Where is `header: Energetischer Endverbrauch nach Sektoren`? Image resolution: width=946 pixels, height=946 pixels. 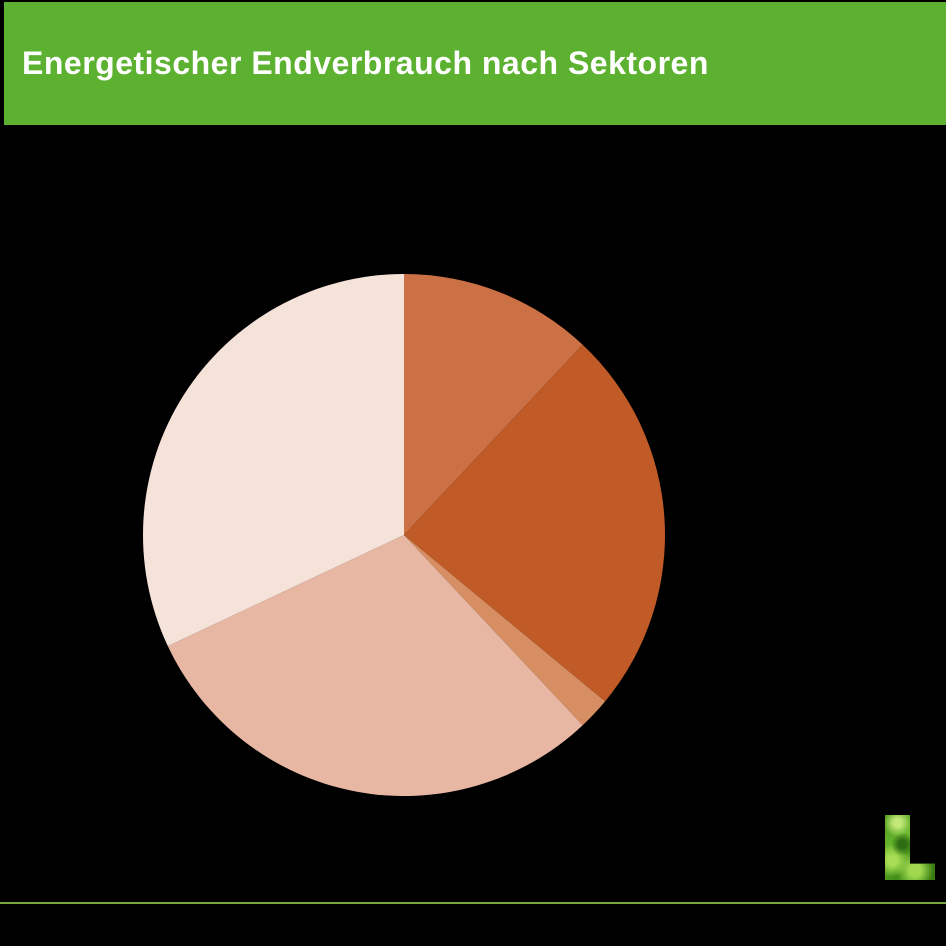
header: Energetischer Endverbrauch nach Sektoren is located at coordinates (475, 63).